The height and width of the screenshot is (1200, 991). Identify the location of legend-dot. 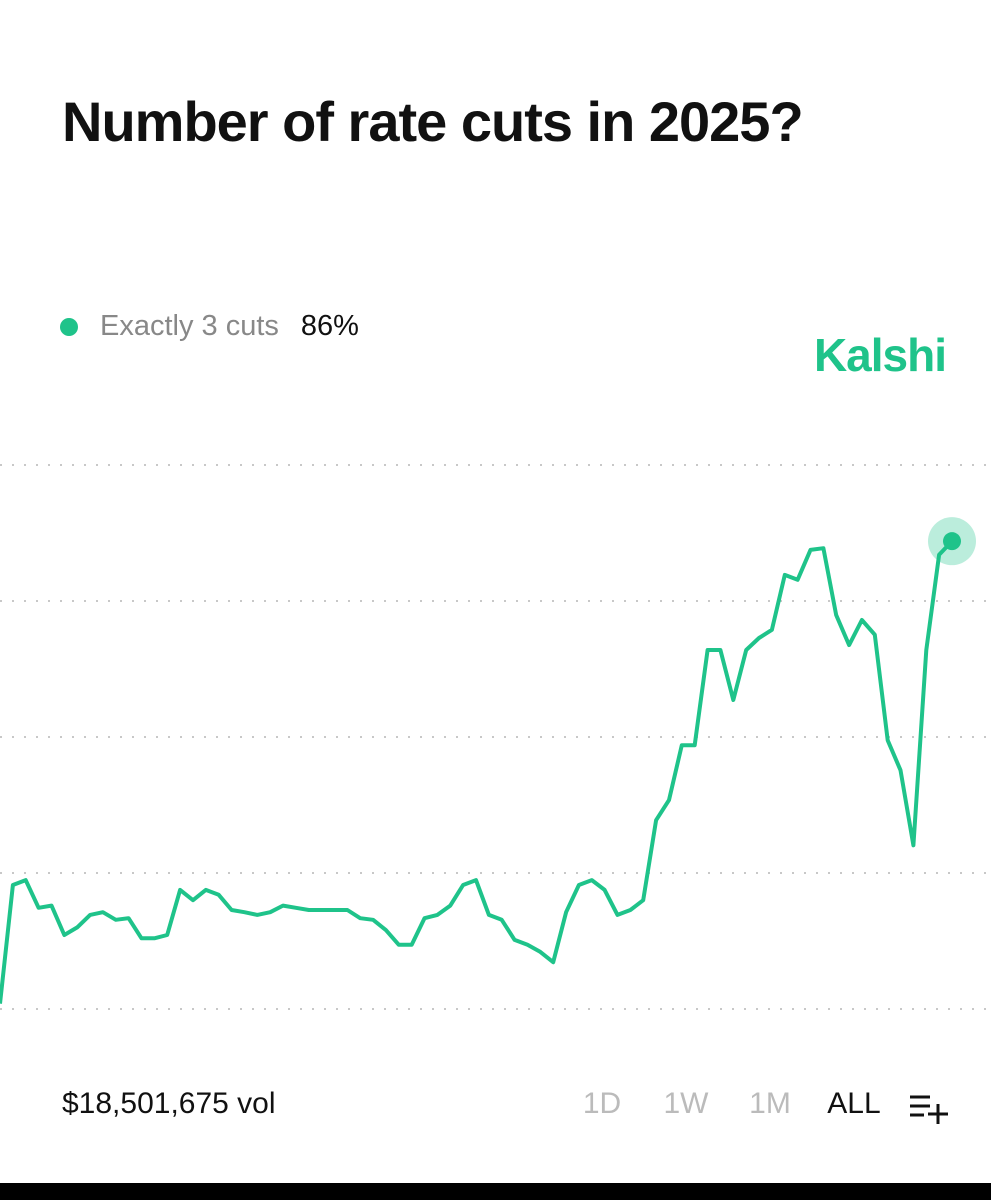
(69, 326).